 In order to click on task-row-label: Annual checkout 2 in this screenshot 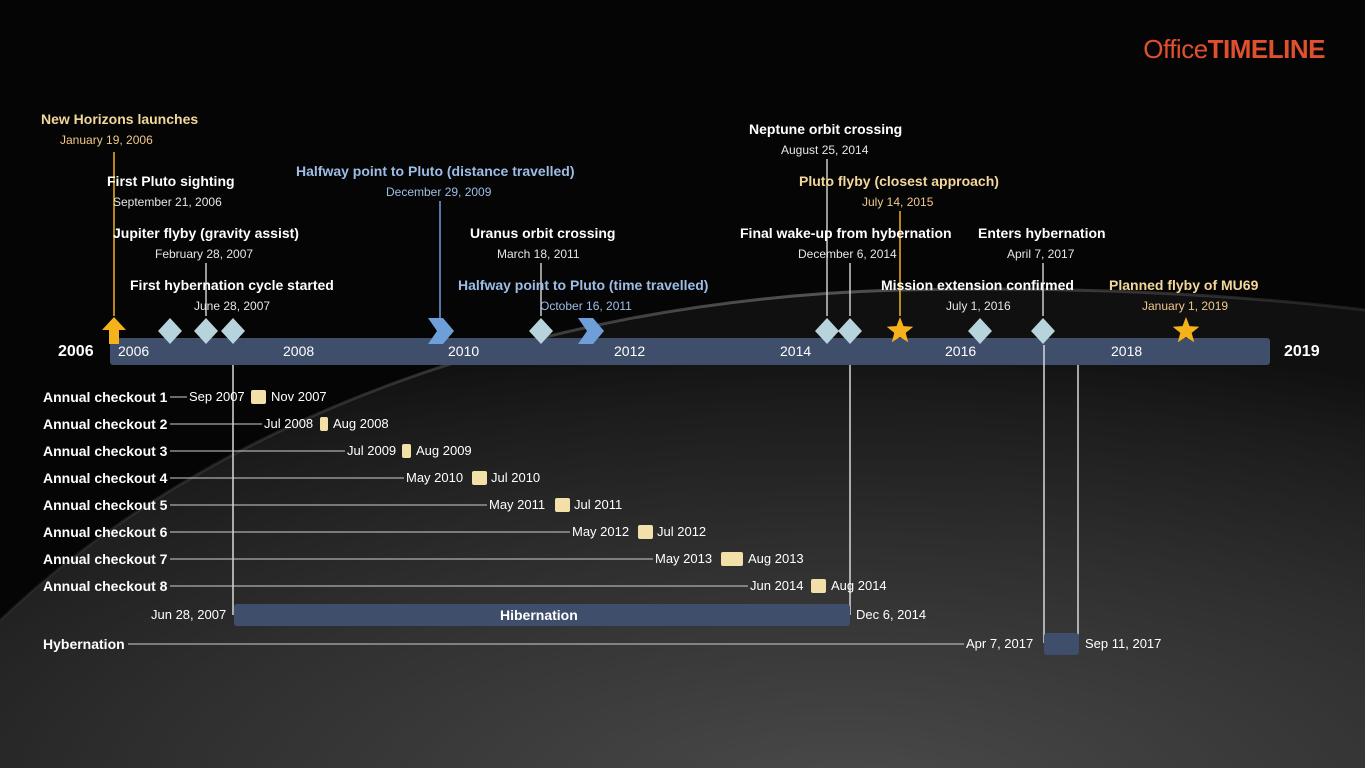, I will do `click(105, 424)`.